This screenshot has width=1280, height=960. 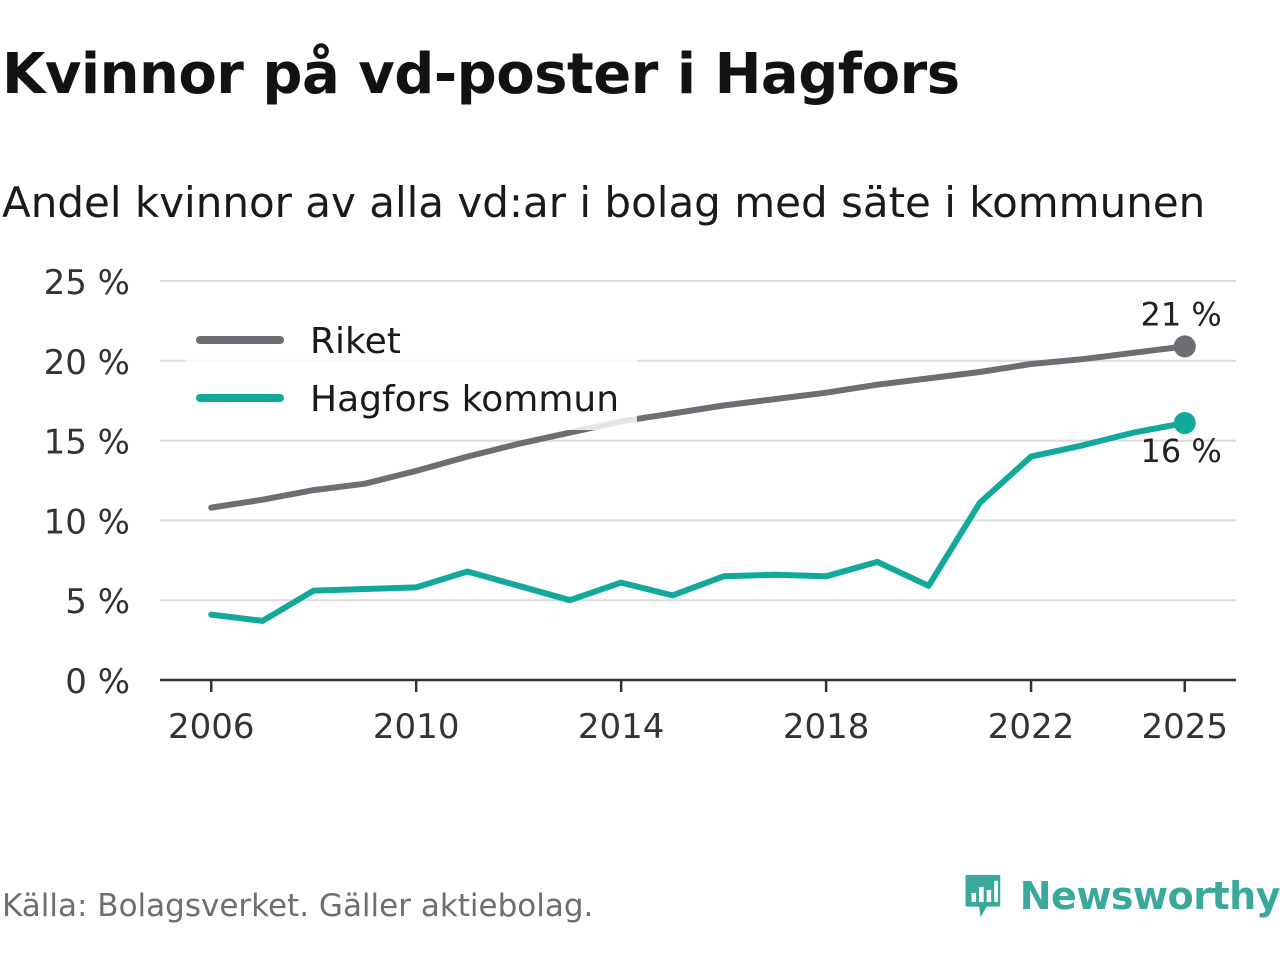 What do you see at coordinates (983, 896) in the screenshot?
I see `newsworthy-logo-icon` at bounding box center [983, 896].